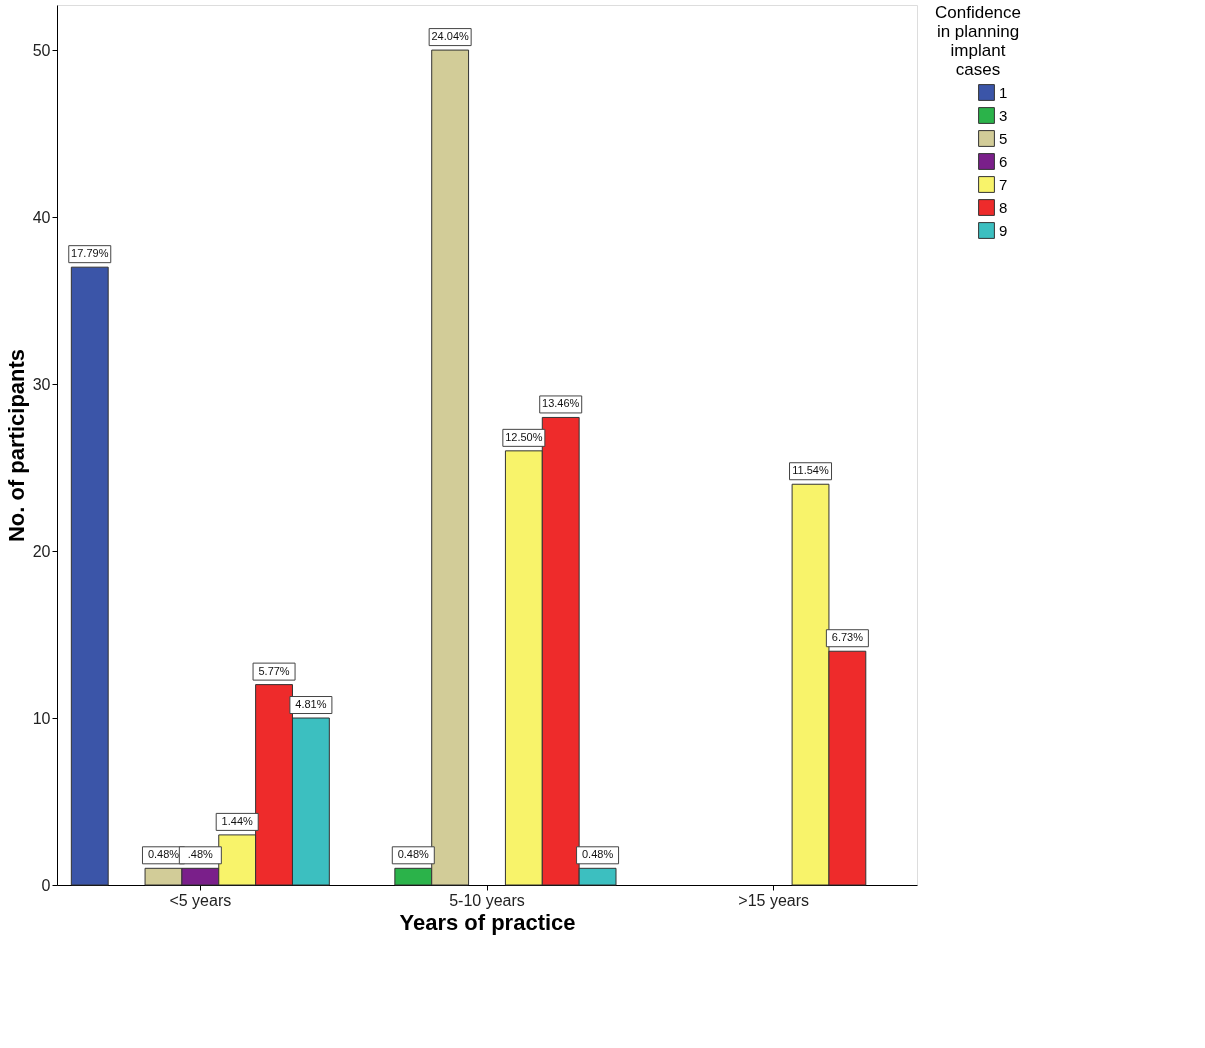 The height and width of the screenshot is (1048, 1205). I want to click on x-tick-label: >15 years, so click(774, 900).